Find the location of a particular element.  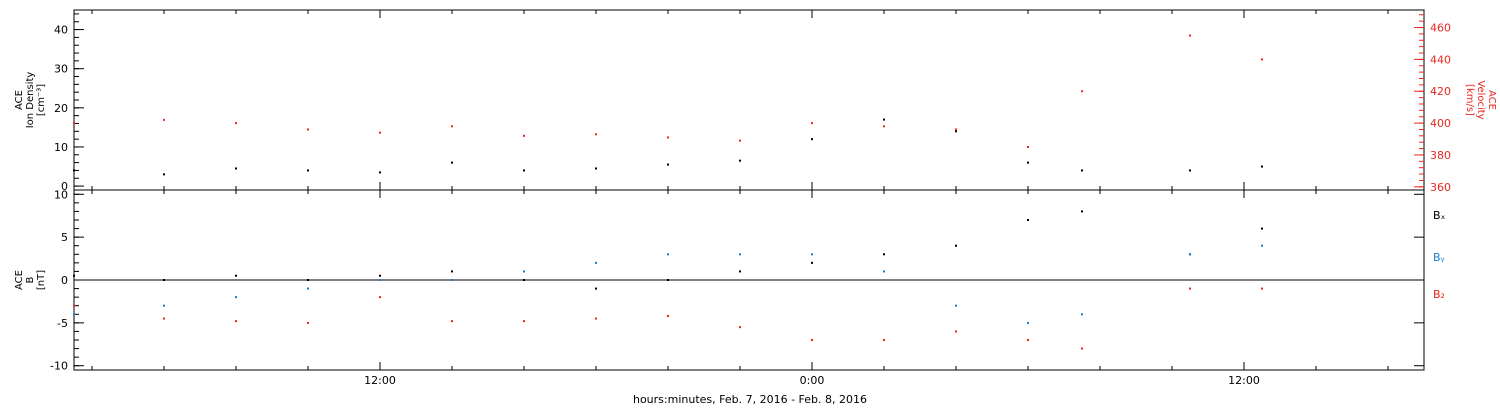

y-tick-label-right: 460 is located at coordinates (1440, 28).